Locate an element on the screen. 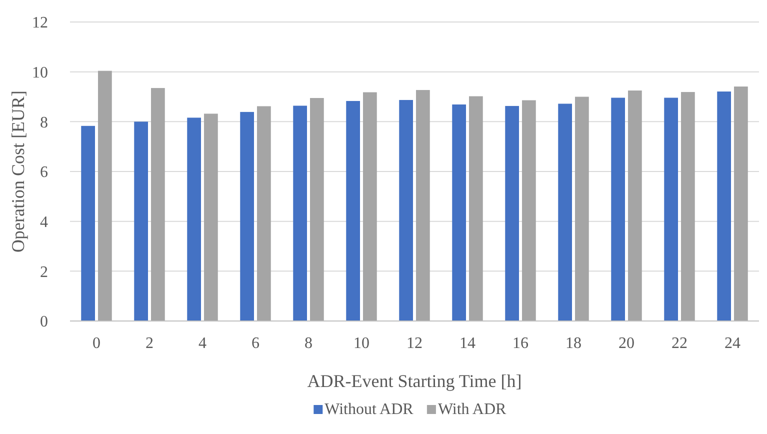 The height and width of the screenshot is (434, 767). y-tick-label: 6 is located at coordinates (44, 173).